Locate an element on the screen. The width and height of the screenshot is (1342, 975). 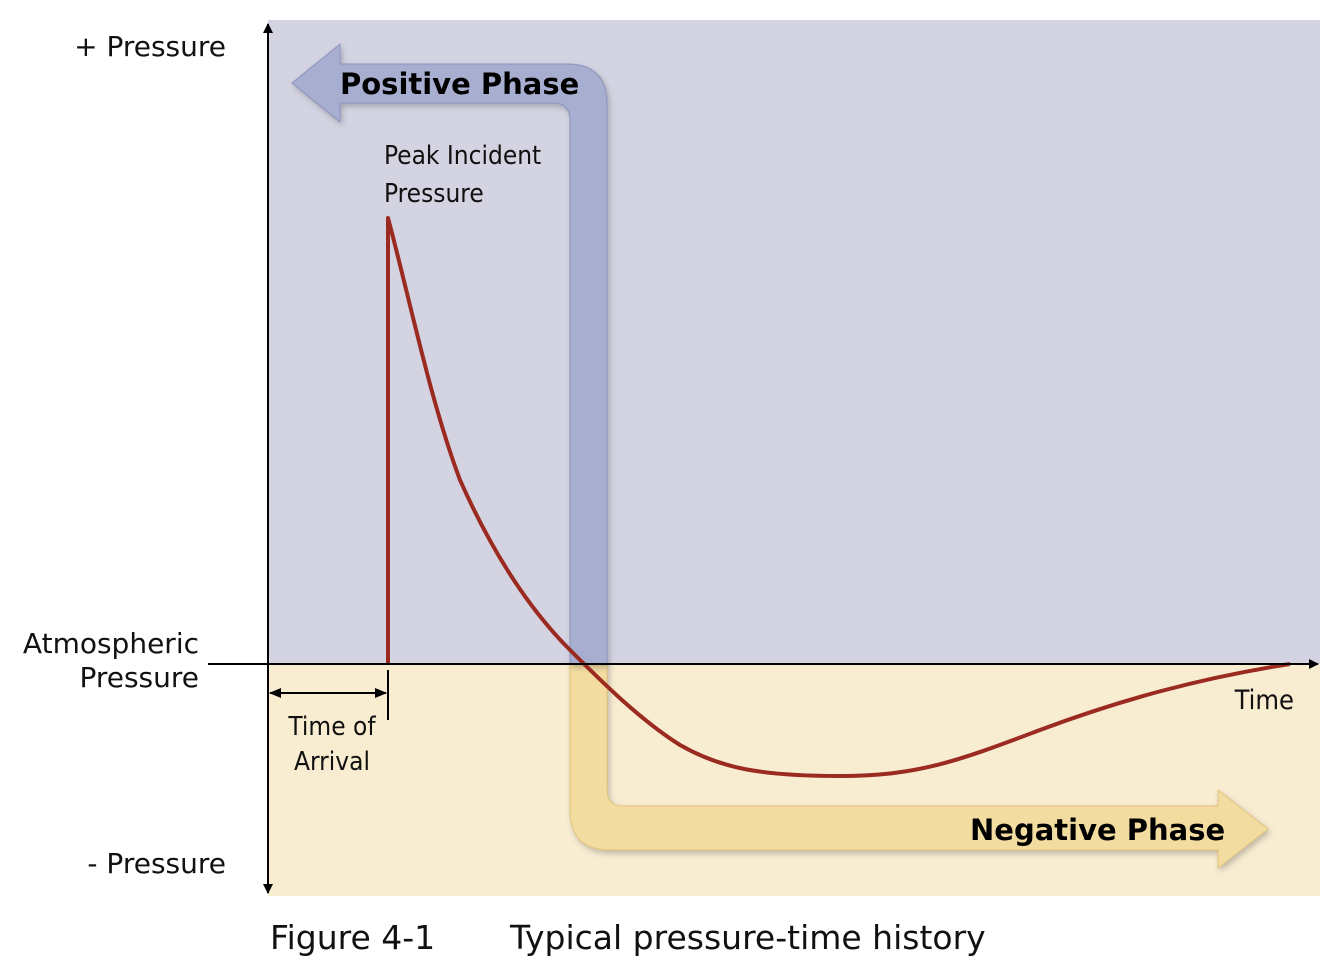
peak-label-line2: Pressure is located at coordinates (434, 194).